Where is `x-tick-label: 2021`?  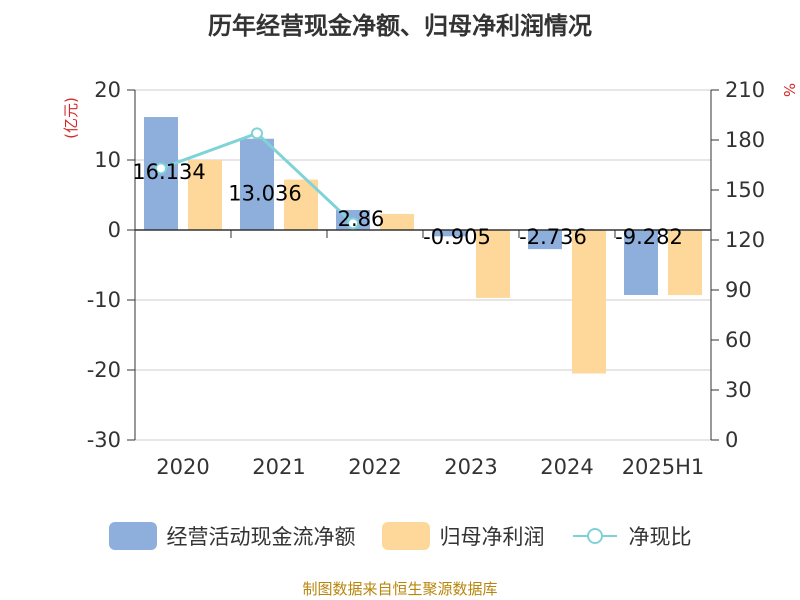 x-tick-label: 2021 is located at coordinates (278, 467).